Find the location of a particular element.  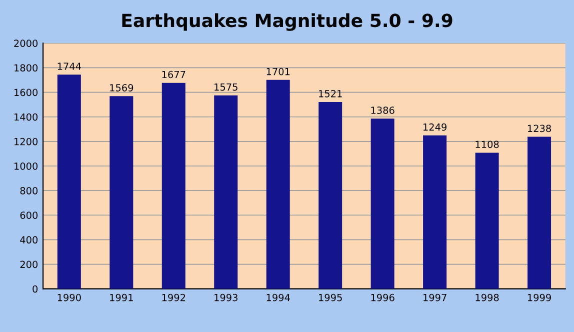

data-label: 1238 is located at coordinates (539, 128).